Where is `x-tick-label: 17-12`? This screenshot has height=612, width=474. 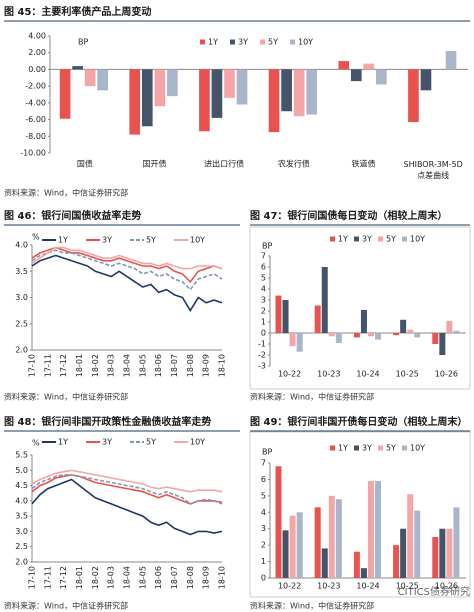
x-tick-label: 17-12 is located at coordinates (63, 577).